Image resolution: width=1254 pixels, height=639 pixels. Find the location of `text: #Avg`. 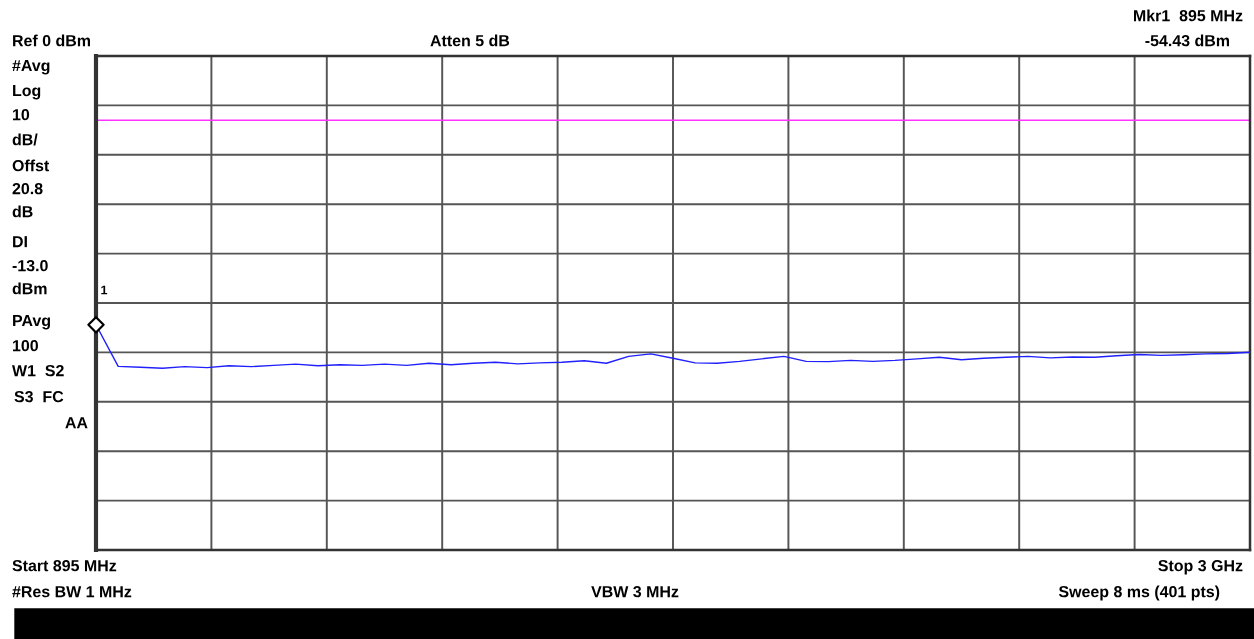

text: #Avg is located at coordinates (31, 67).